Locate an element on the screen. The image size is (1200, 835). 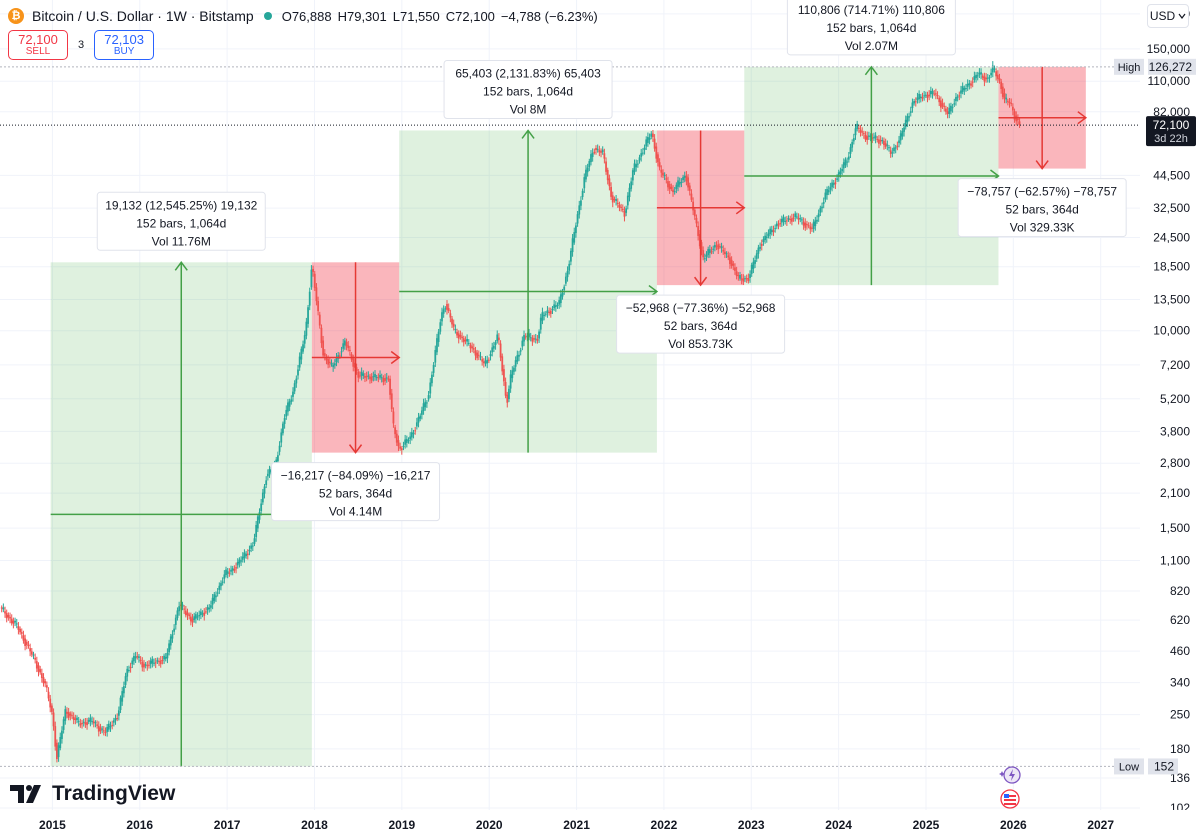
price-tick-label: 3,800 is located at coordinates (1175, 431).